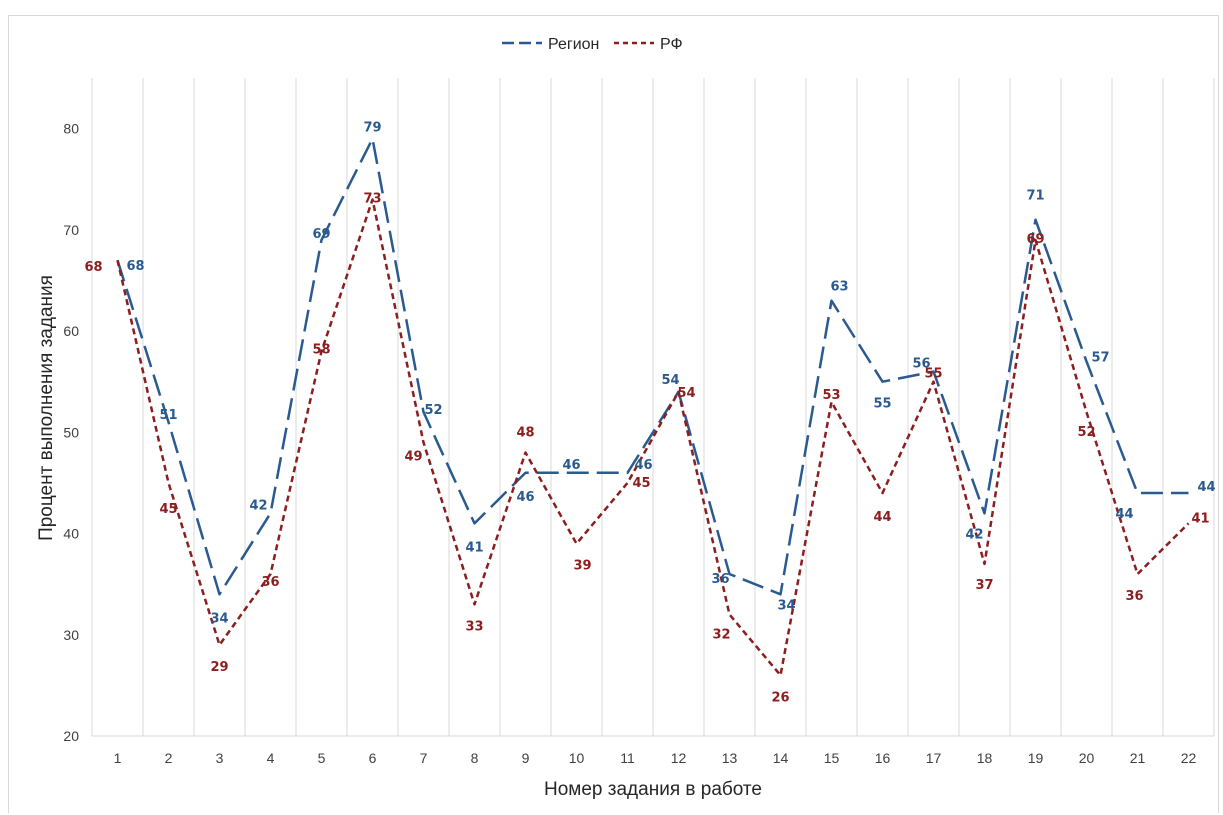 This screenshot has height=815, width=1223. I want to click on y-tick-label: 50, so click(71, 432).